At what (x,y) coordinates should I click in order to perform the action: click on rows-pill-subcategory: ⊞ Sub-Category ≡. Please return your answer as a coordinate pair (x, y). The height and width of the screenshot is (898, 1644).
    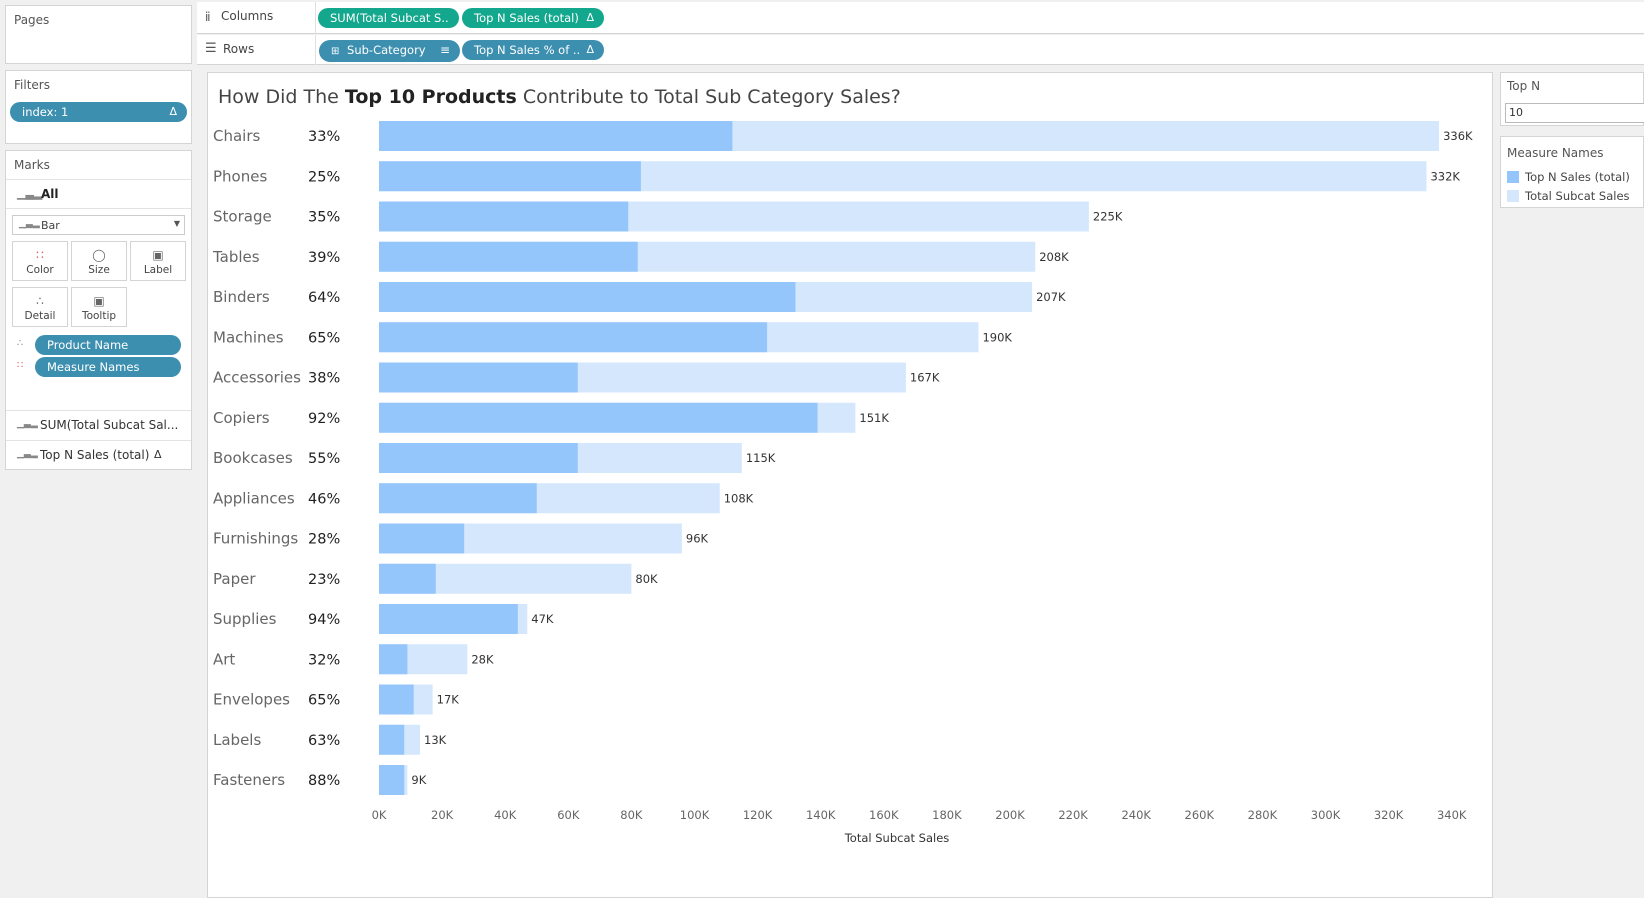
    Looking at the image, I should click on (389, 51).